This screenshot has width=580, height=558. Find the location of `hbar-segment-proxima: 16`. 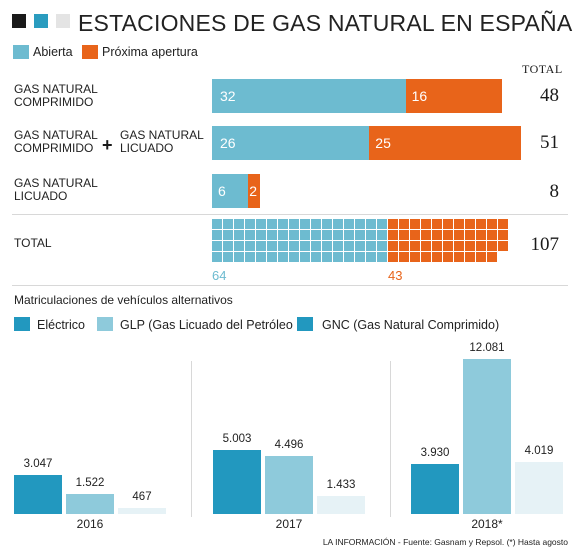

hbar-segment-proxima: 16 is located at coordinates (454, 96).